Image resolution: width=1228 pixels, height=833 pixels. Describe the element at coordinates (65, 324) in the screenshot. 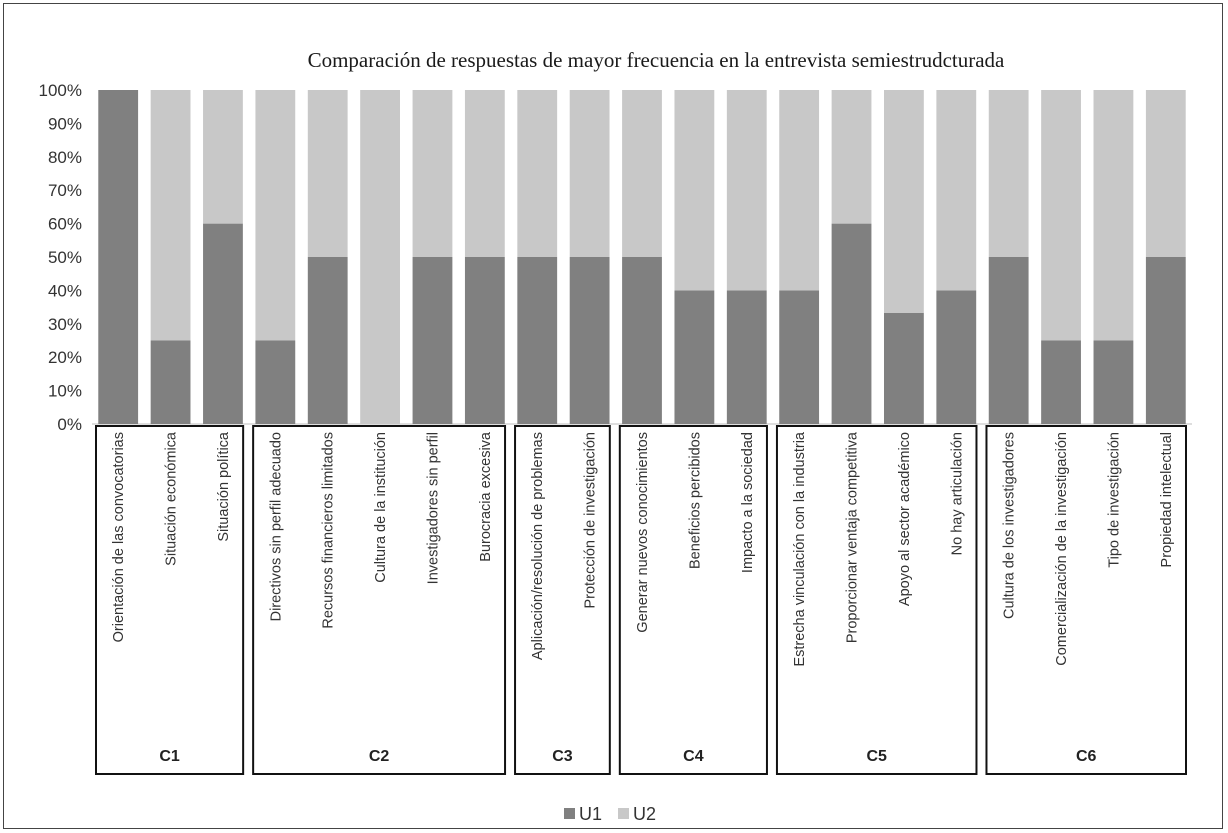

I see `y-tick-label: 30%` at that location.